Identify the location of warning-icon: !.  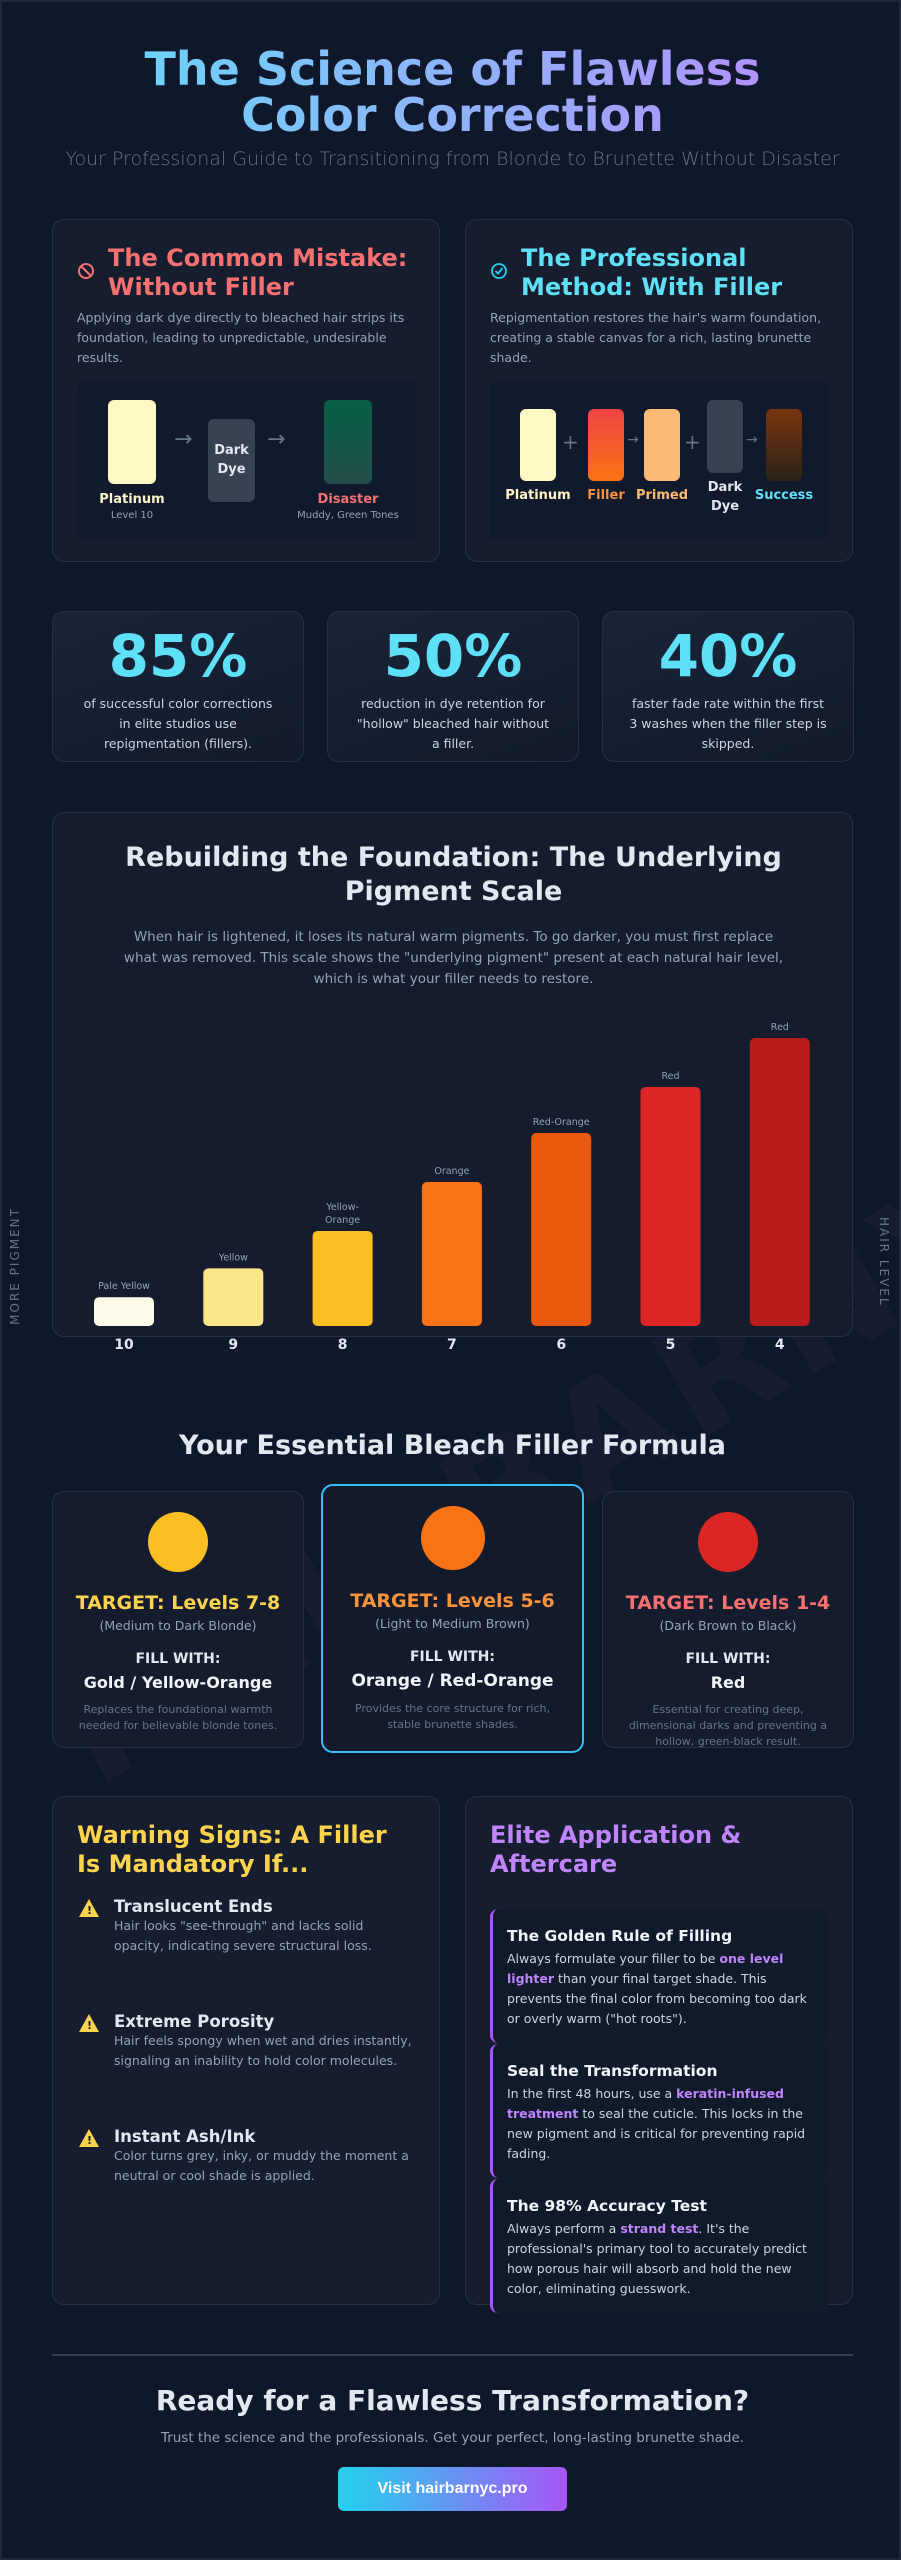
(89, 2023).